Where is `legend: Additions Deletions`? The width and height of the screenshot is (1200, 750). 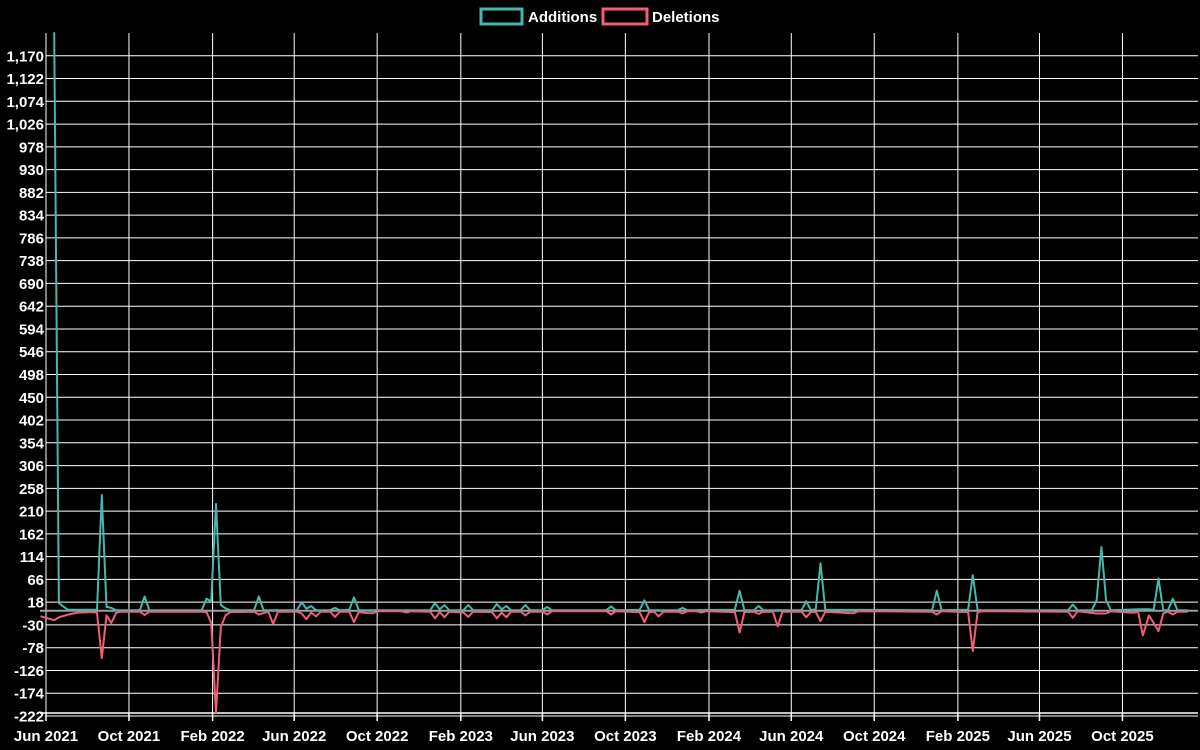
legend: Additions Deletions is located at coordinates (599, 16).